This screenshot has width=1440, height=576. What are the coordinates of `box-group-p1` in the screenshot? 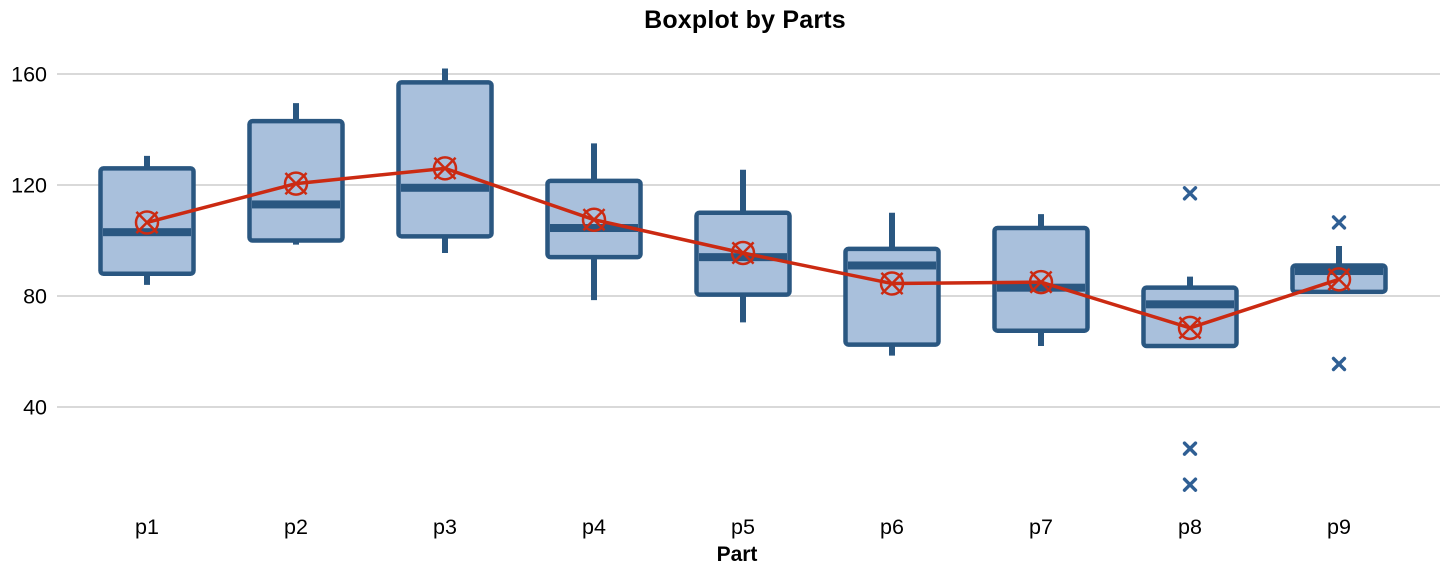 It's located at (147, 220).